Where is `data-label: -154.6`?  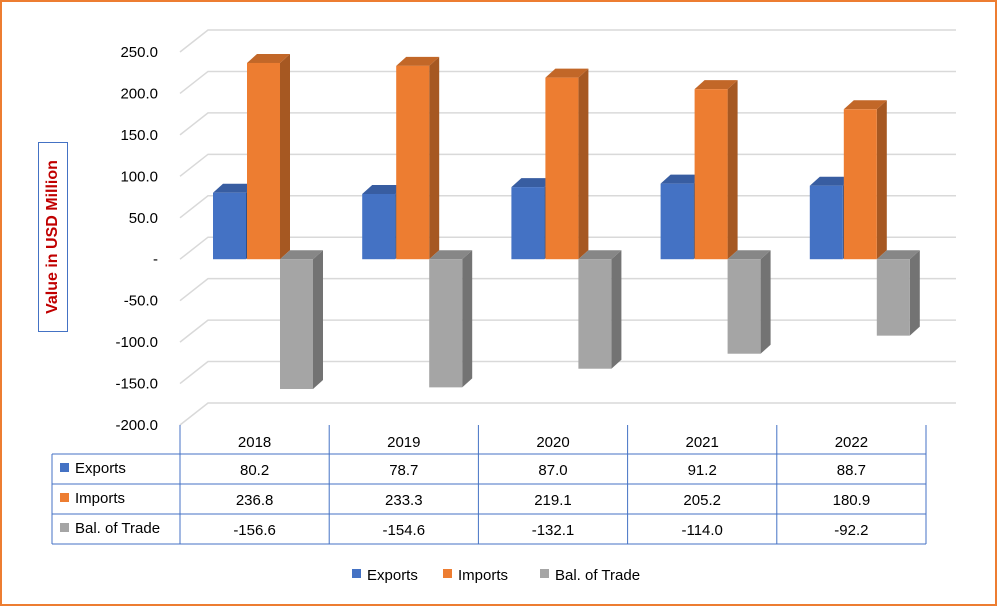
data-label: -154.6 is located at coordinates (404, 530).